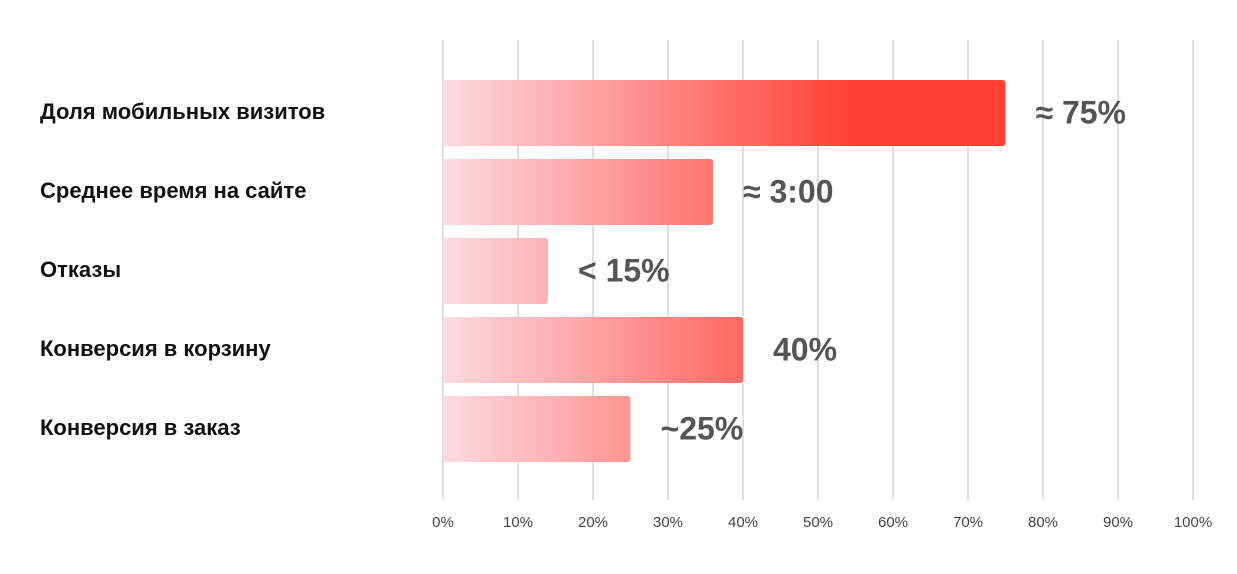  Describe the element at coordinates (702, 428) in the screenshot. I see `value-label: ~25%` at that location.